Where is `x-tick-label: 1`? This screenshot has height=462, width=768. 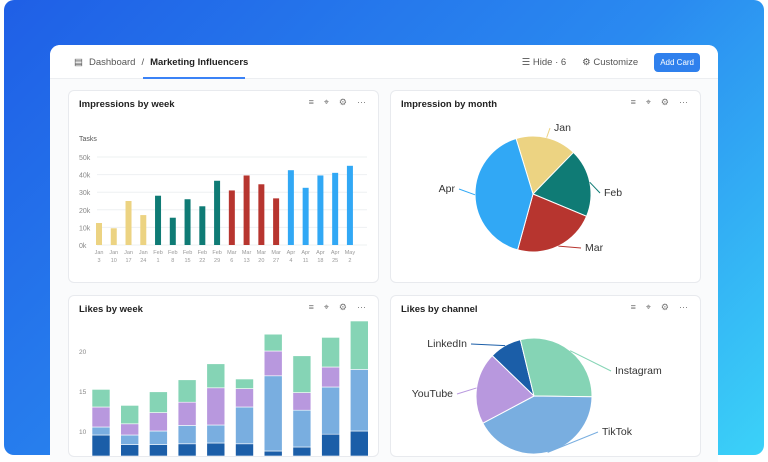
x-tick-label: 1 is located at coordinates (158, 261).